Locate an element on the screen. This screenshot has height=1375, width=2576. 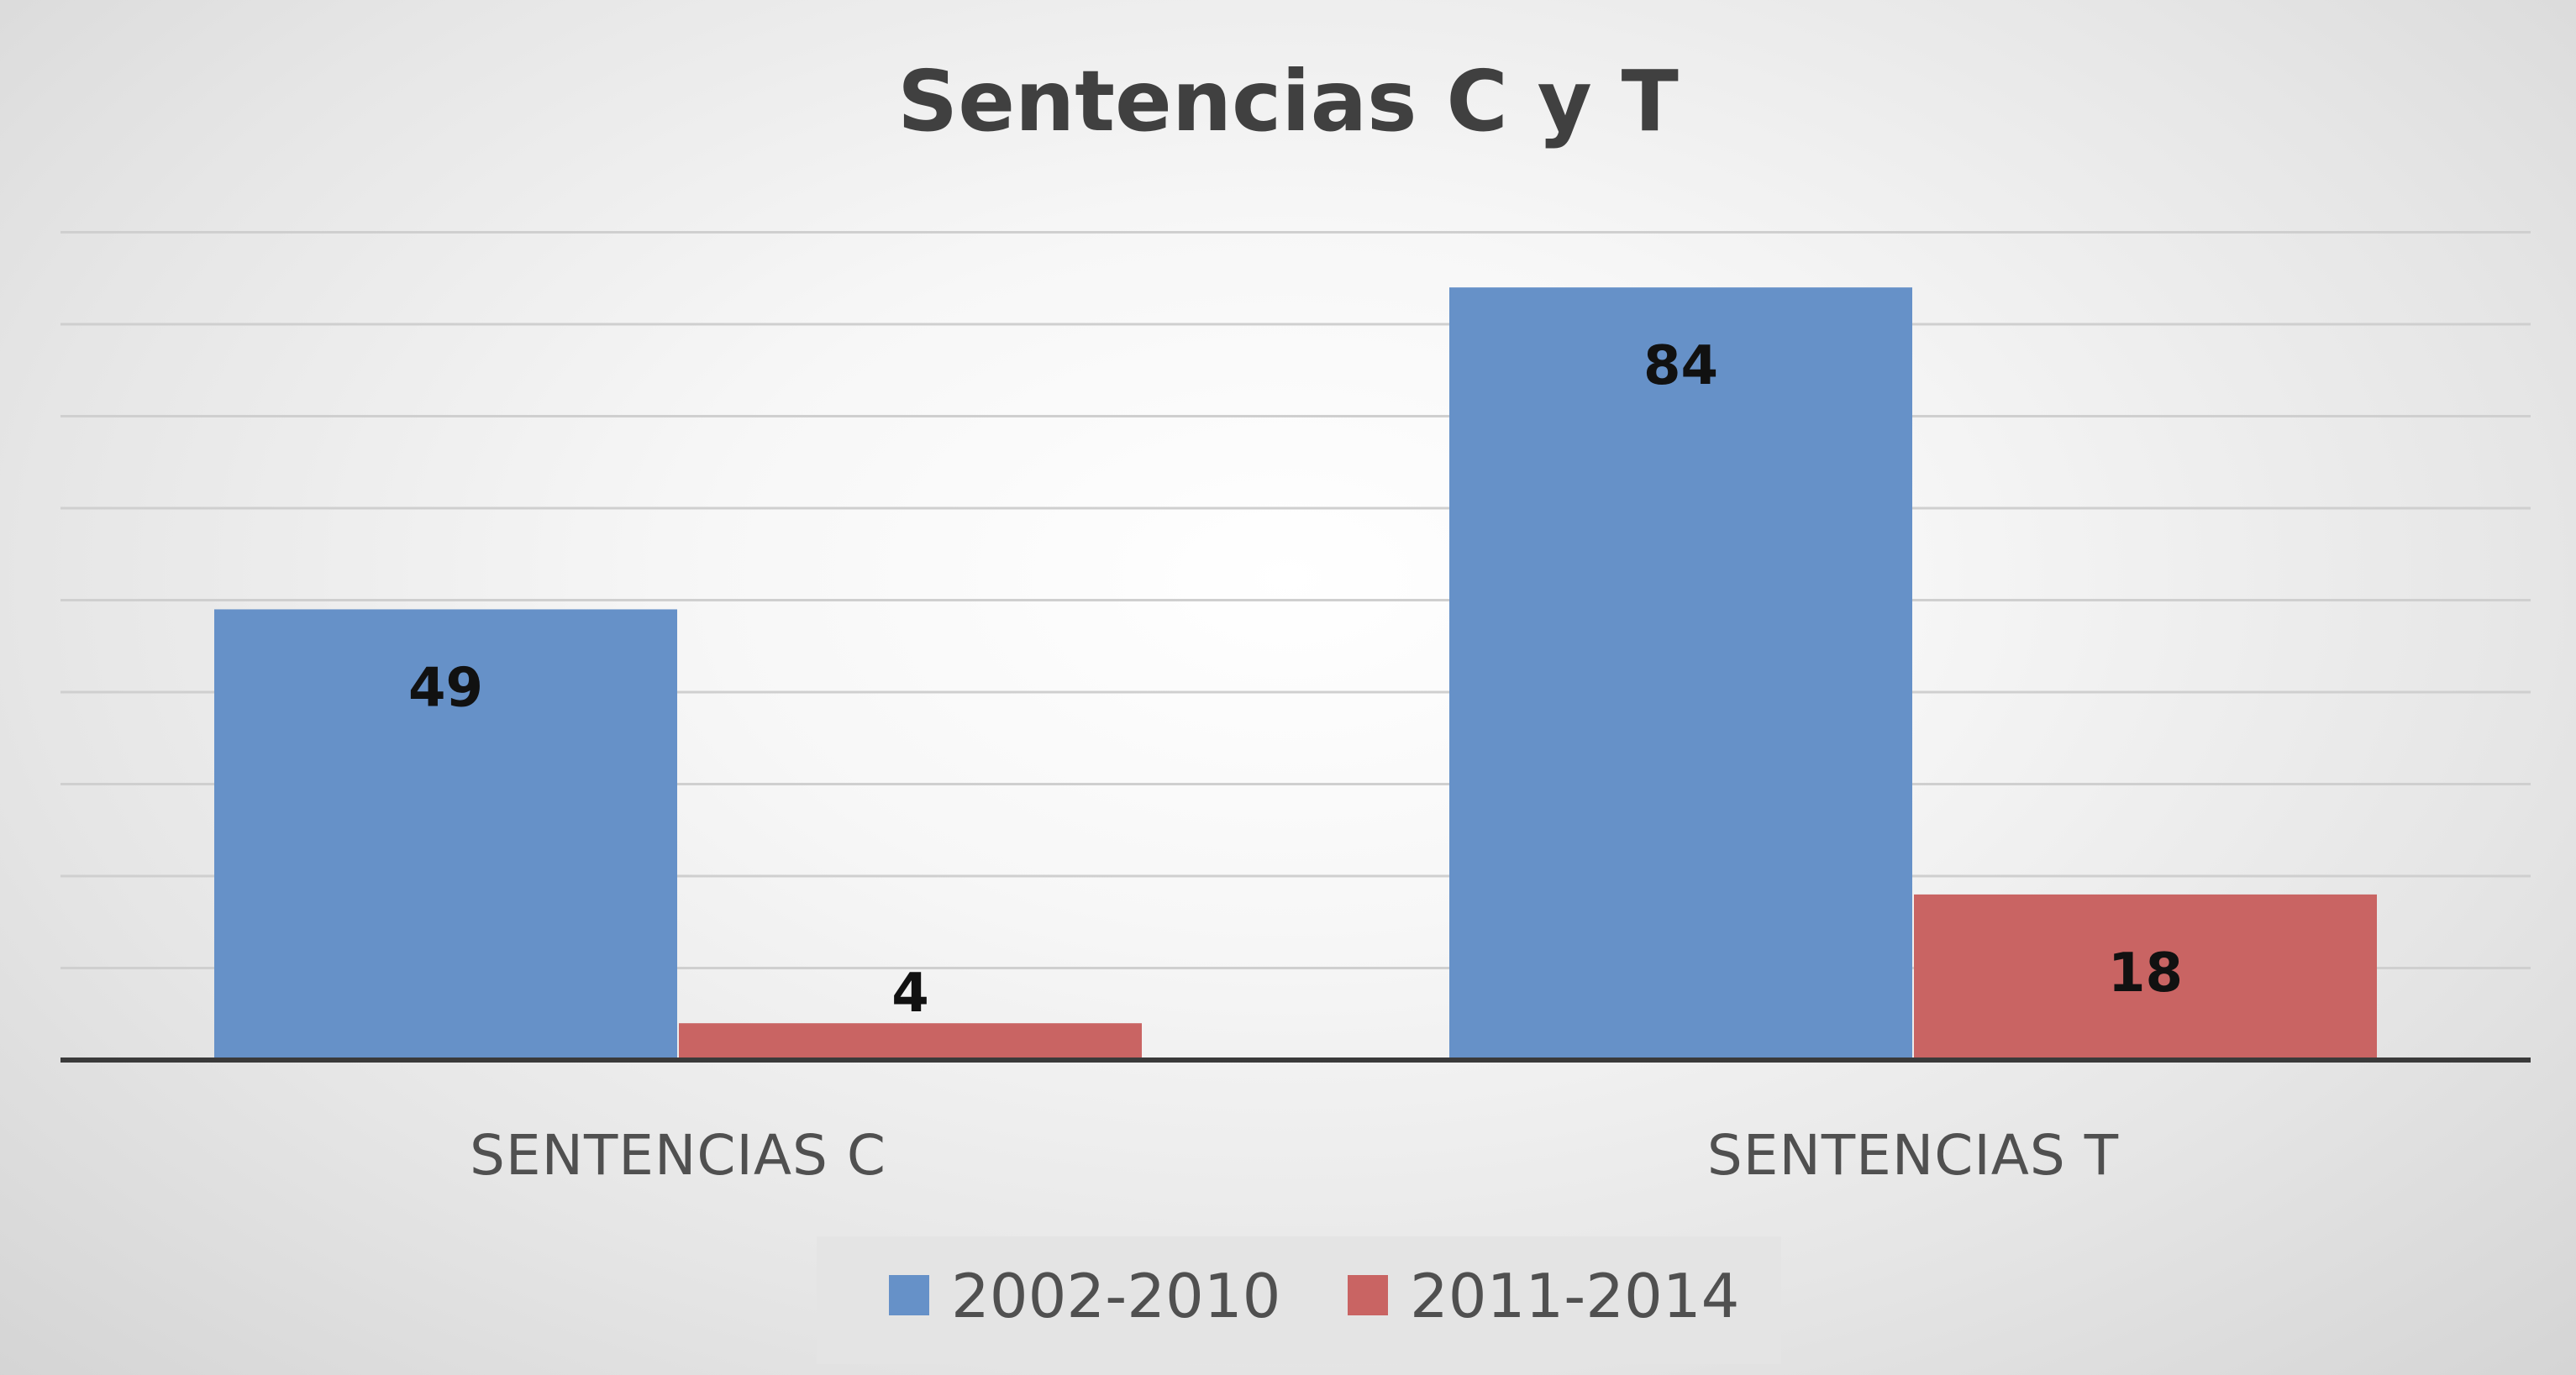
legend-label: 2002-2010 is located at coordinates (1115, 1296).